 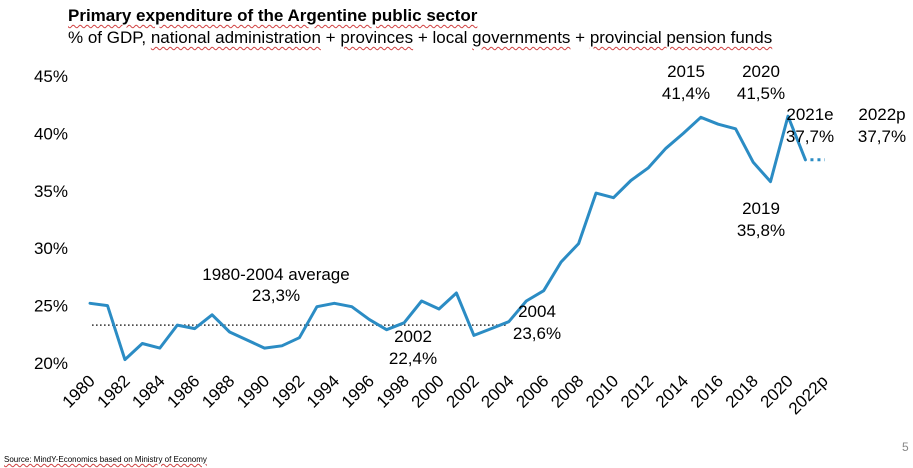 What do you see at coordinates (537, 311) in the screenshot?
I see `annotation-label-y2004: 2004` at bounding box center [537, 311].